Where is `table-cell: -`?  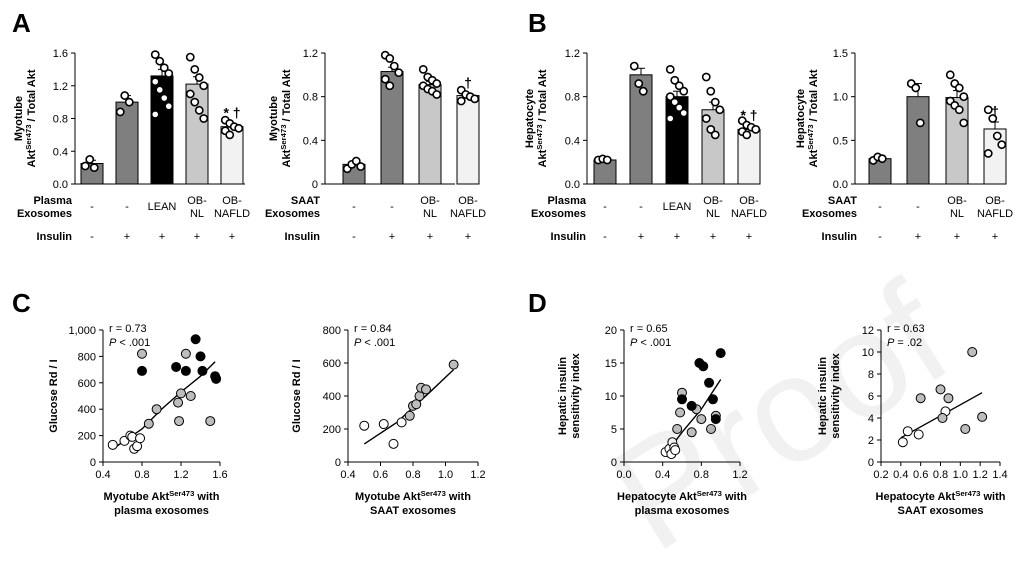
table-cell: - is located at coordinates (354, 237).